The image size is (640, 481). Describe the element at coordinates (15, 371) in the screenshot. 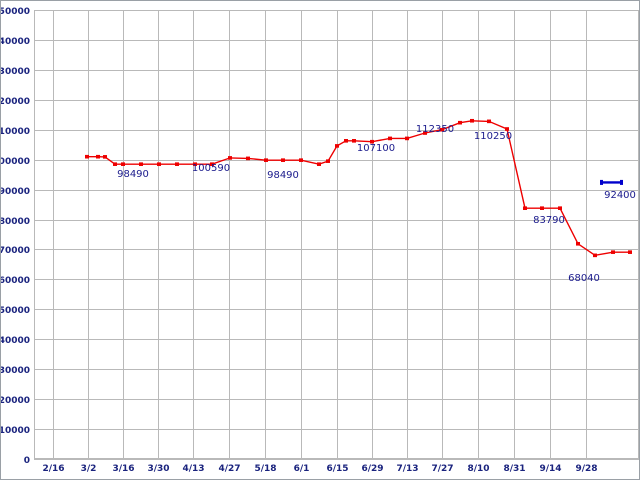

I see `y-axis-tick-label: 30000` at that location.